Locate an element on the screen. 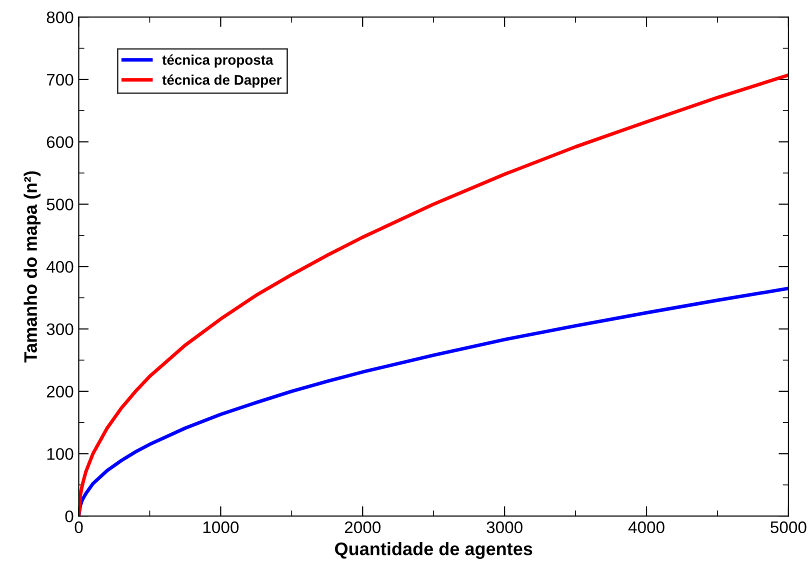  legend-label: técnica proposta is located at coordinates (218, 61).